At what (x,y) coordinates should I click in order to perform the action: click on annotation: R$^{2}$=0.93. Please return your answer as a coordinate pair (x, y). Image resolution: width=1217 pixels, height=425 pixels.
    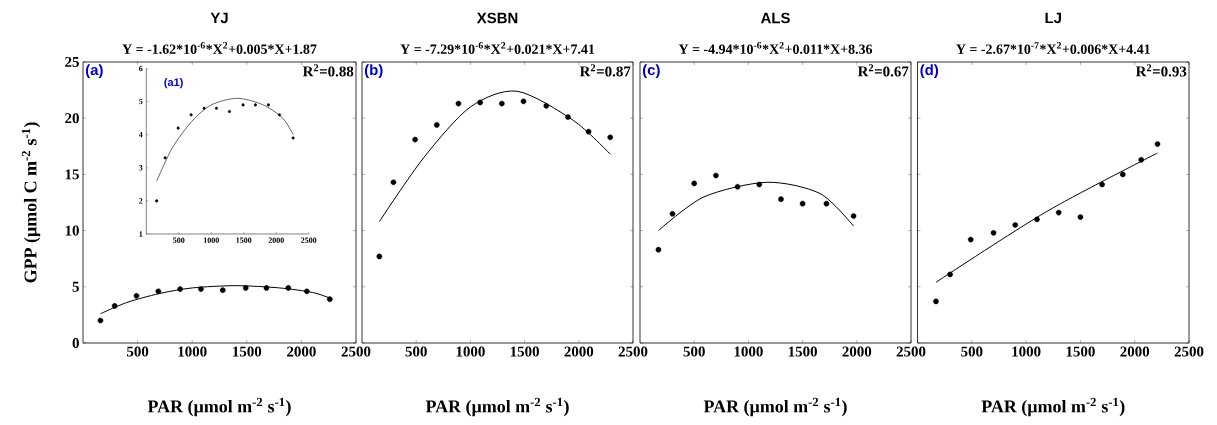
    Looking at the image, I should click on (1161, 70).